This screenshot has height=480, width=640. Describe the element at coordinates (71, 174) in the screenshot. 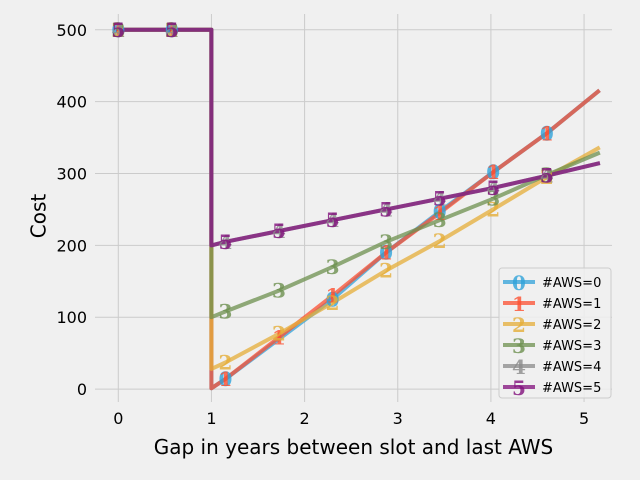

I see `y-tick-label: 300` at that location.